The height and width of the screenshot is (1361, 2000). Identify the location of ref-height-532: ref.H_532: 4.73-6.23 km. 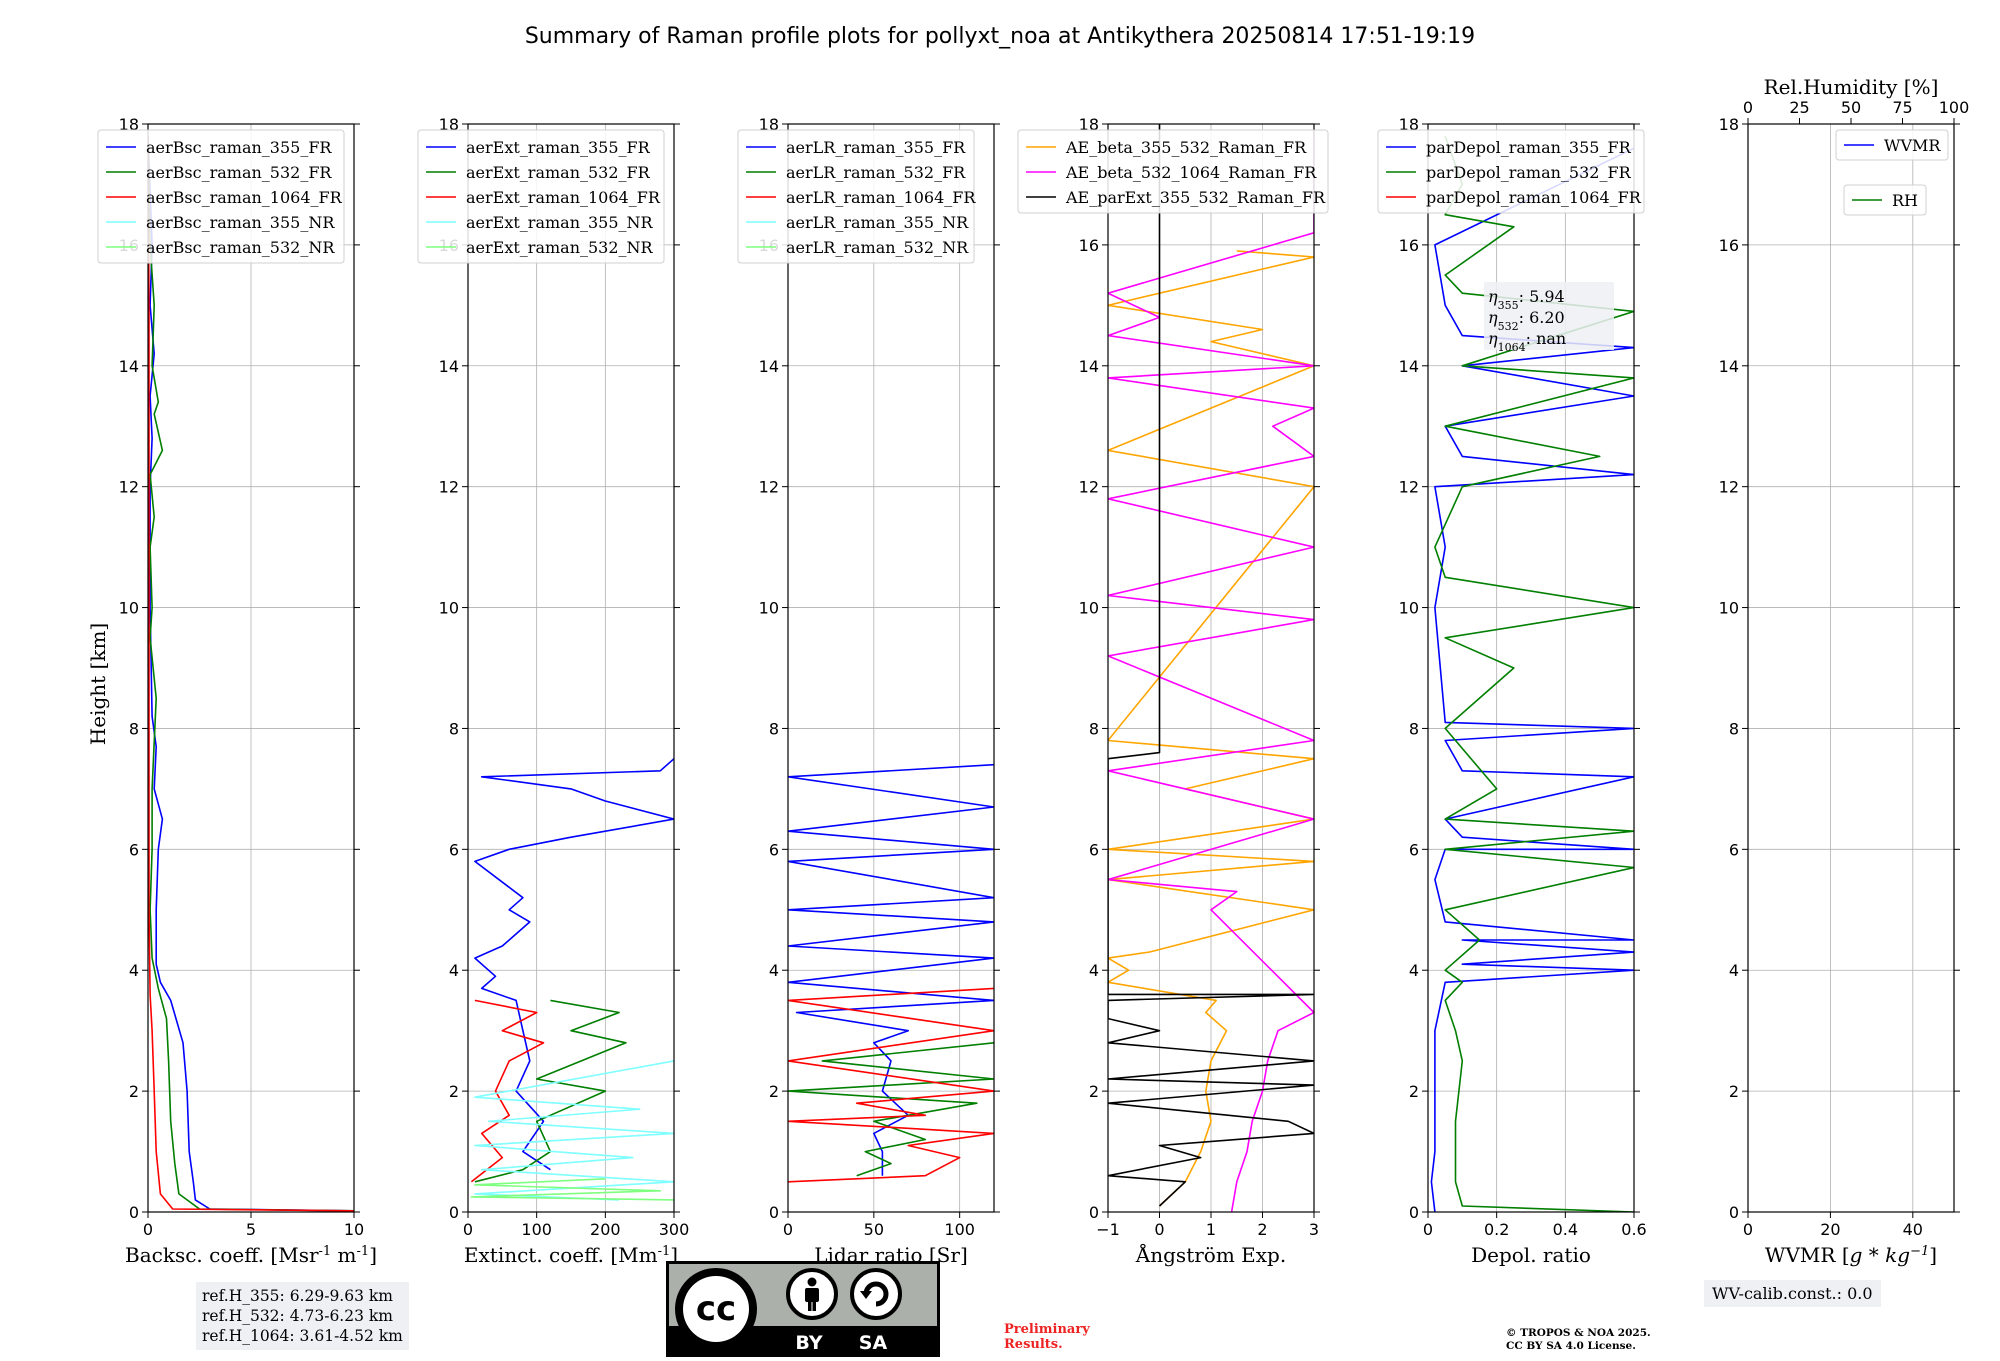
(297, 1316).